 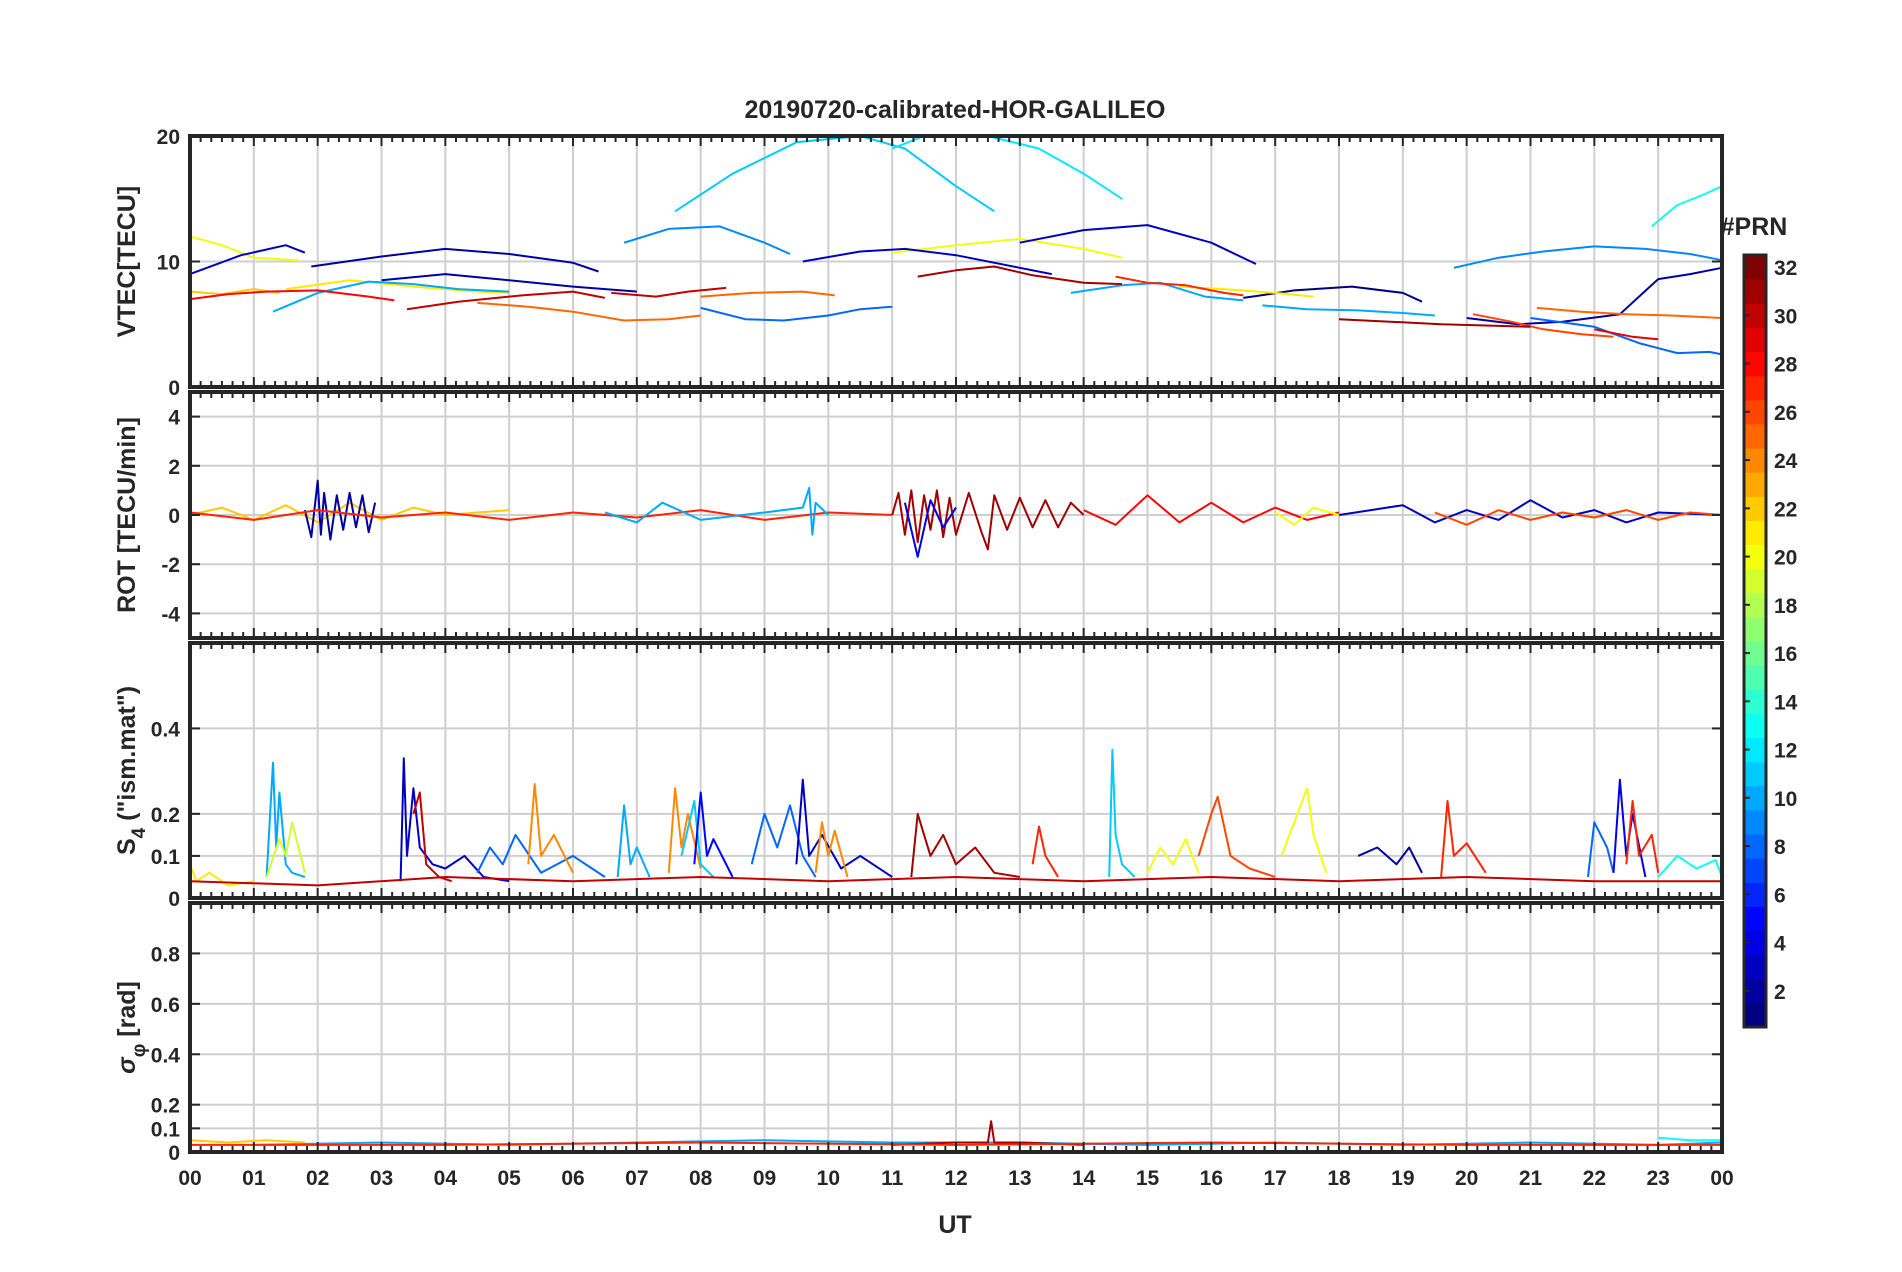 I want to click on colorbar-tick-label-11: 24, so click(x=1786, y=461).